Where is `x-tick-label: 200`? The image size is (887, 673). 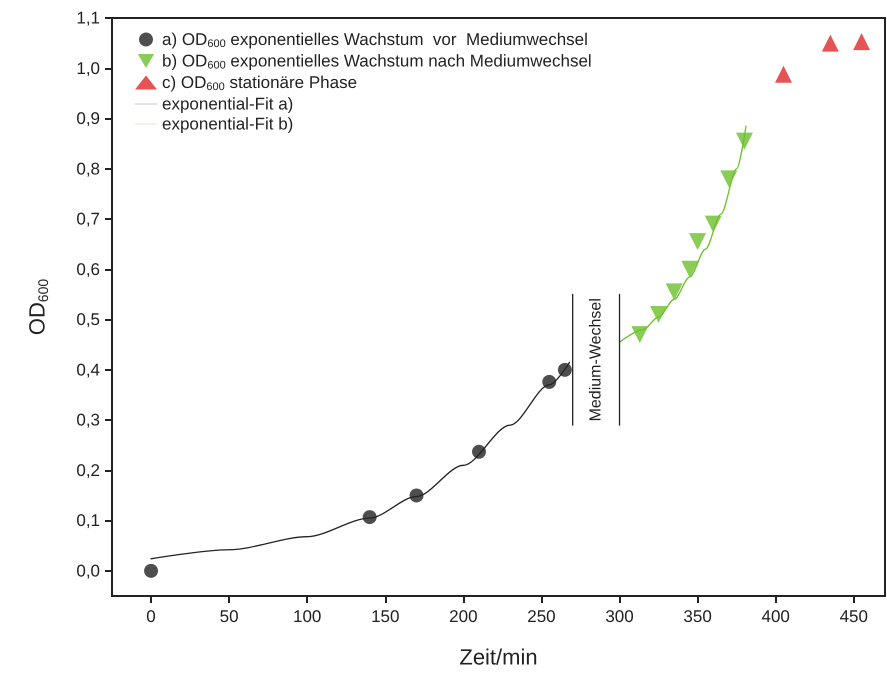
x-tick-label: 200 is located at coordinates (463, 616).